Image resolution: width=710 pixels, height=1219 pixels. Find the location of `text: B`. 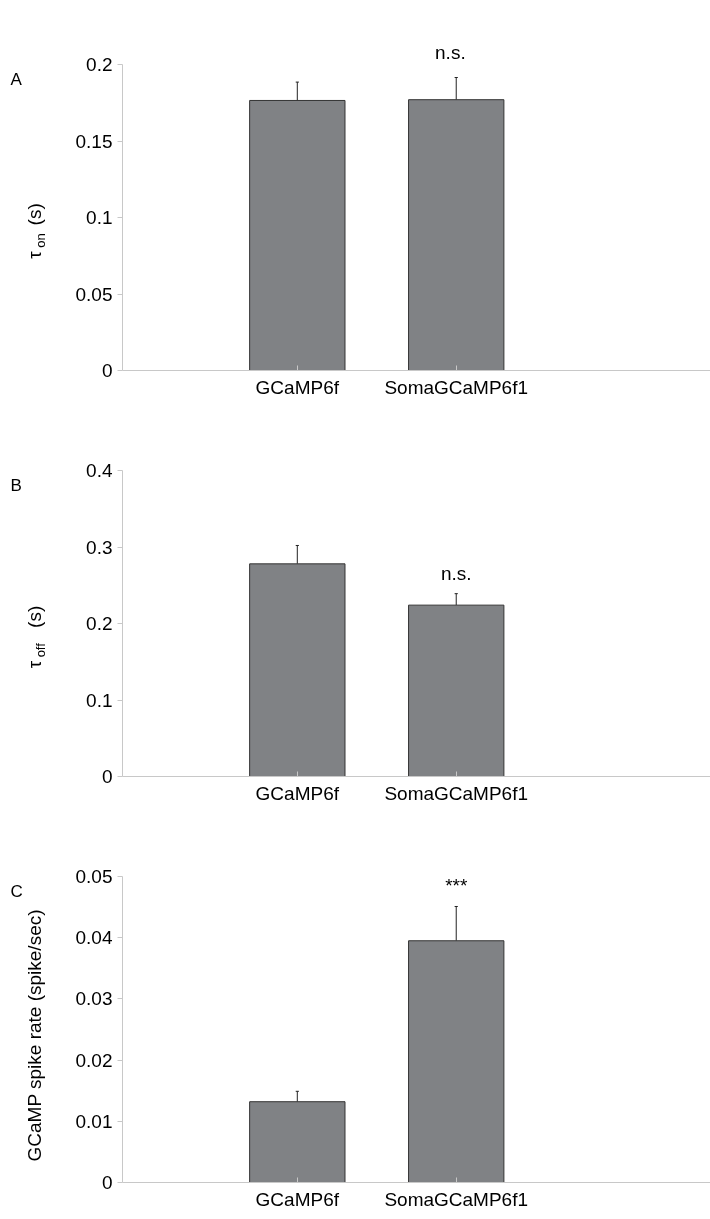

text: B is located at coordinates (16, 486).